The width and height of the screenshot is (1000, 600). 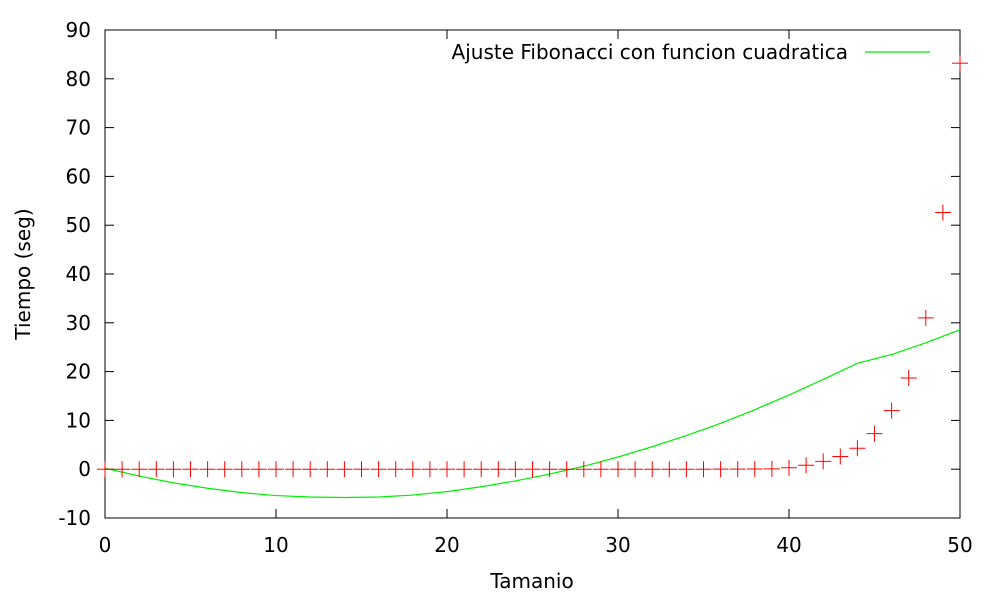 What do you see at coordinates (788, 545) in the screenshot?
I see `x-tick-label: 40` at bounding box center [788, 545].